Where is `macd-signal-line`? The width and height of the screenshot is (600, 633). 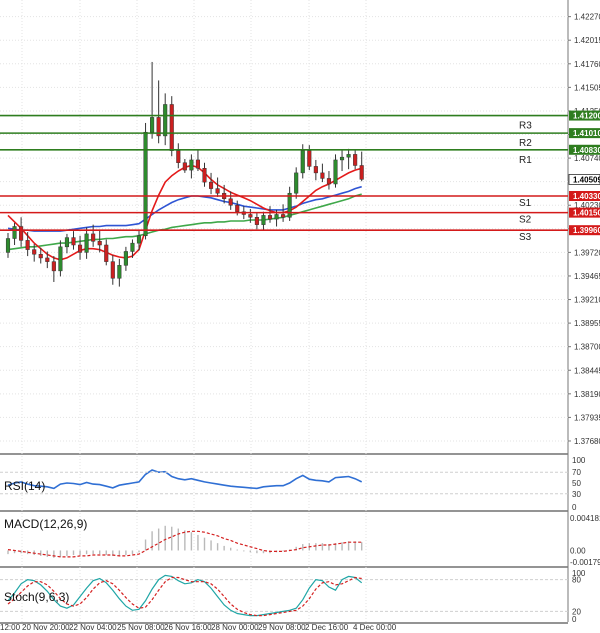 macd-signal-line is located at coordinates (184, 544).